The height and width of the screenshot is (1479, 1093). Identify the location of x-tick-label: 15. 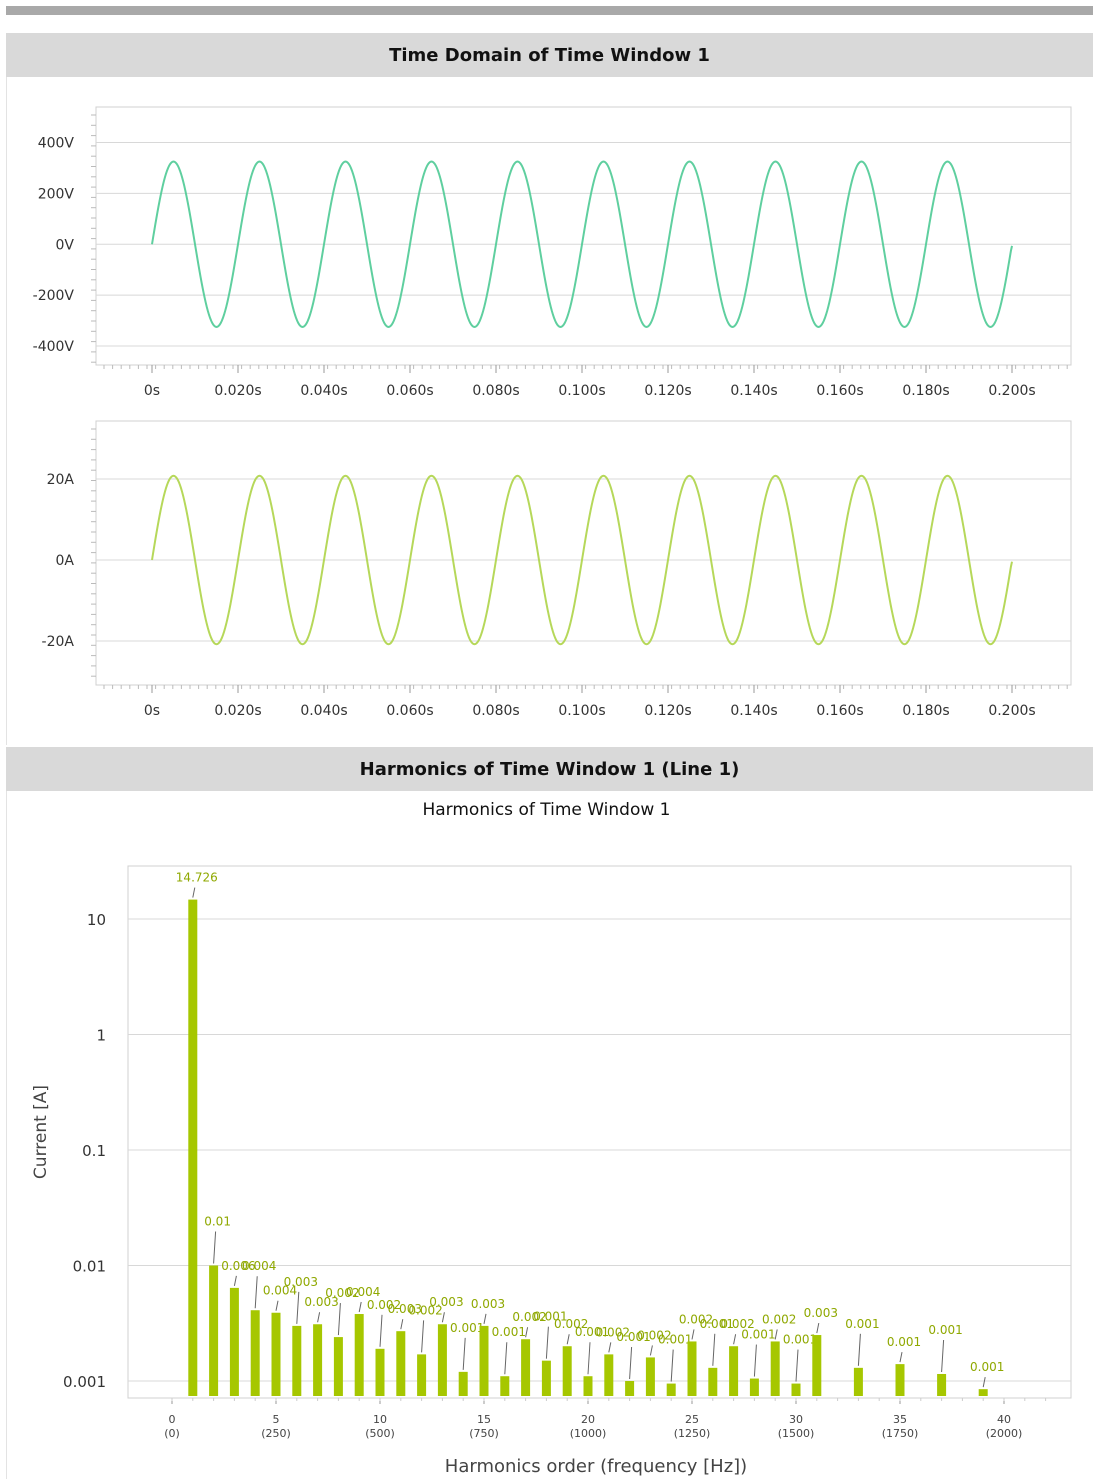
(484, 1419).